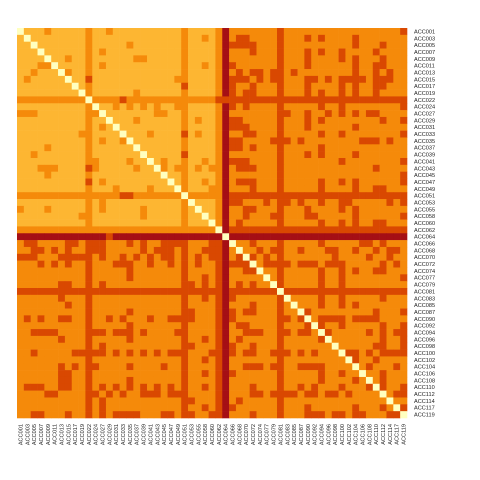  Describe the element at coordinates (275, 434) in the screenshot. I see `column-tick-label: ACC079` at that location.